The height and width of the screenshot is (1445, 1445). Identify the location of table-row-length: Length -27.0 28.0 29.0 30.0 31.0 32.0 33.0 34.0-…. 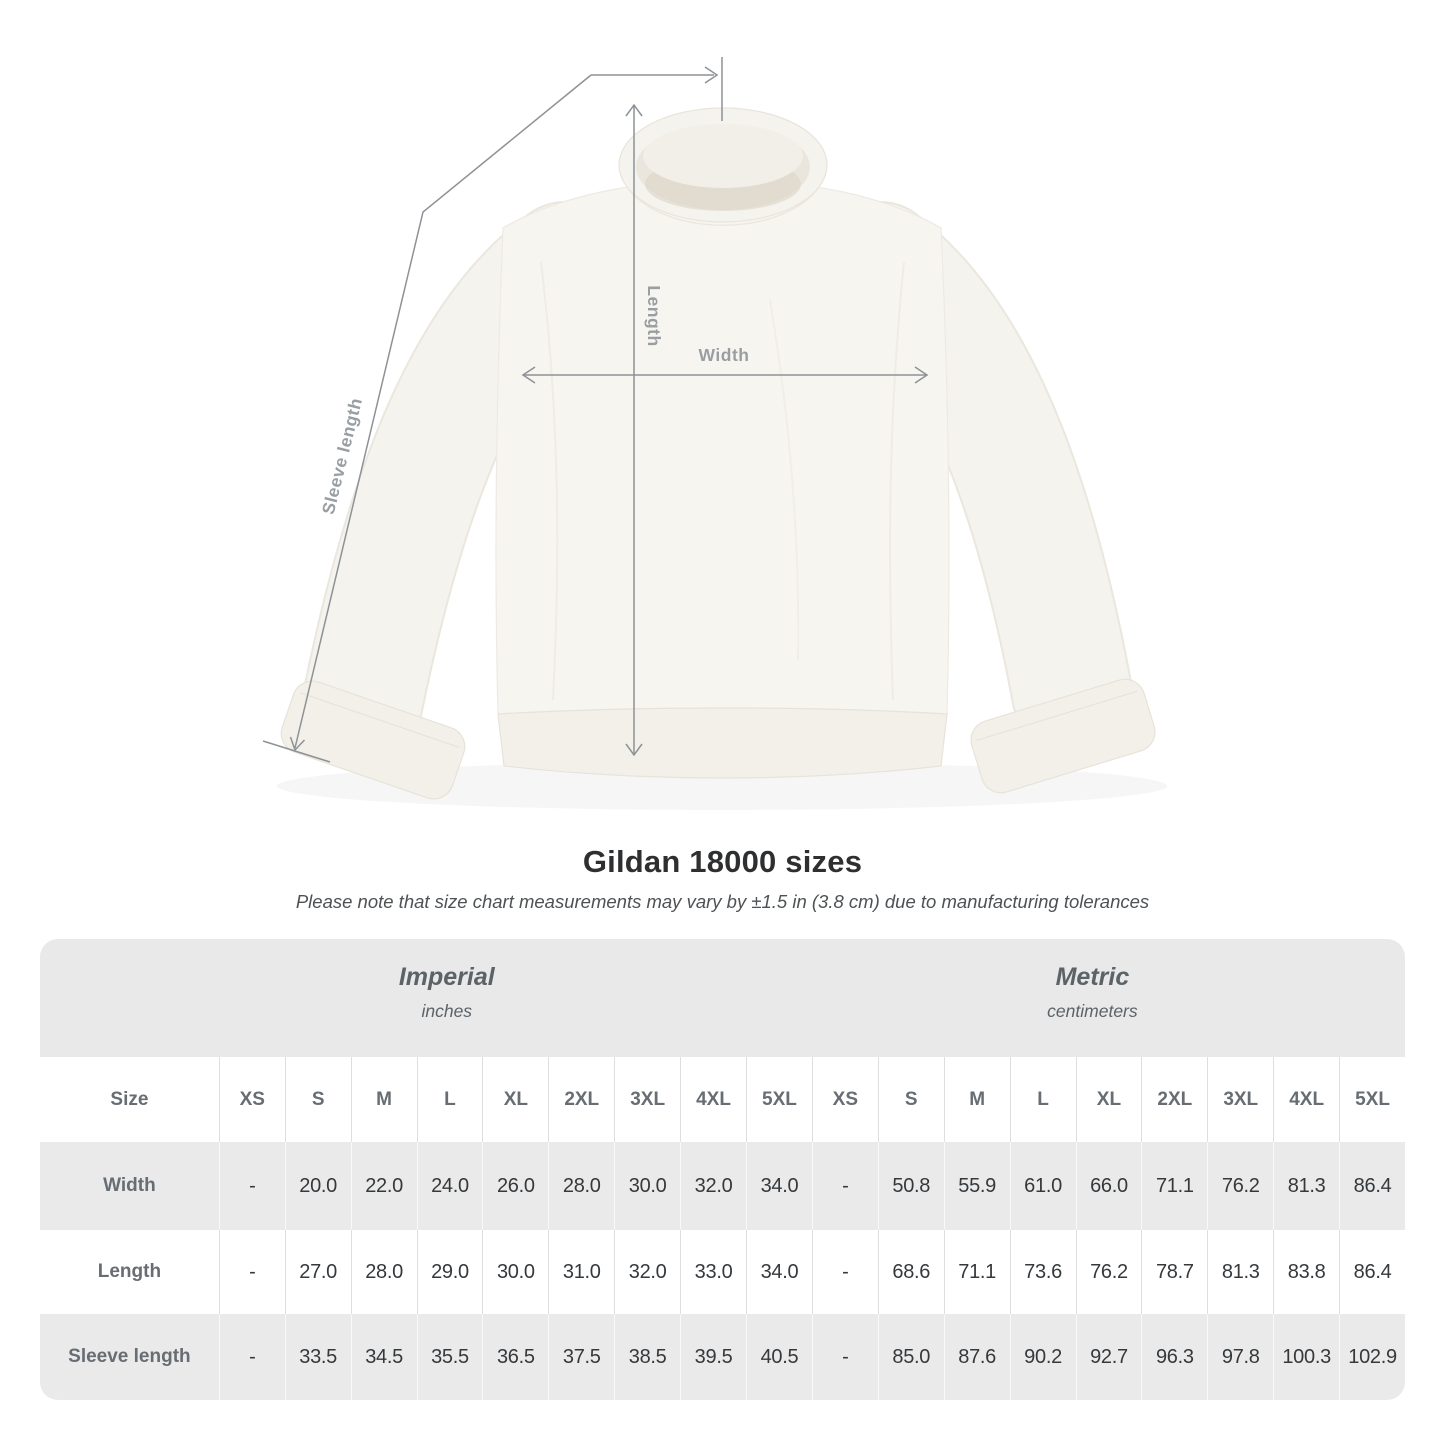
(722, 1272).